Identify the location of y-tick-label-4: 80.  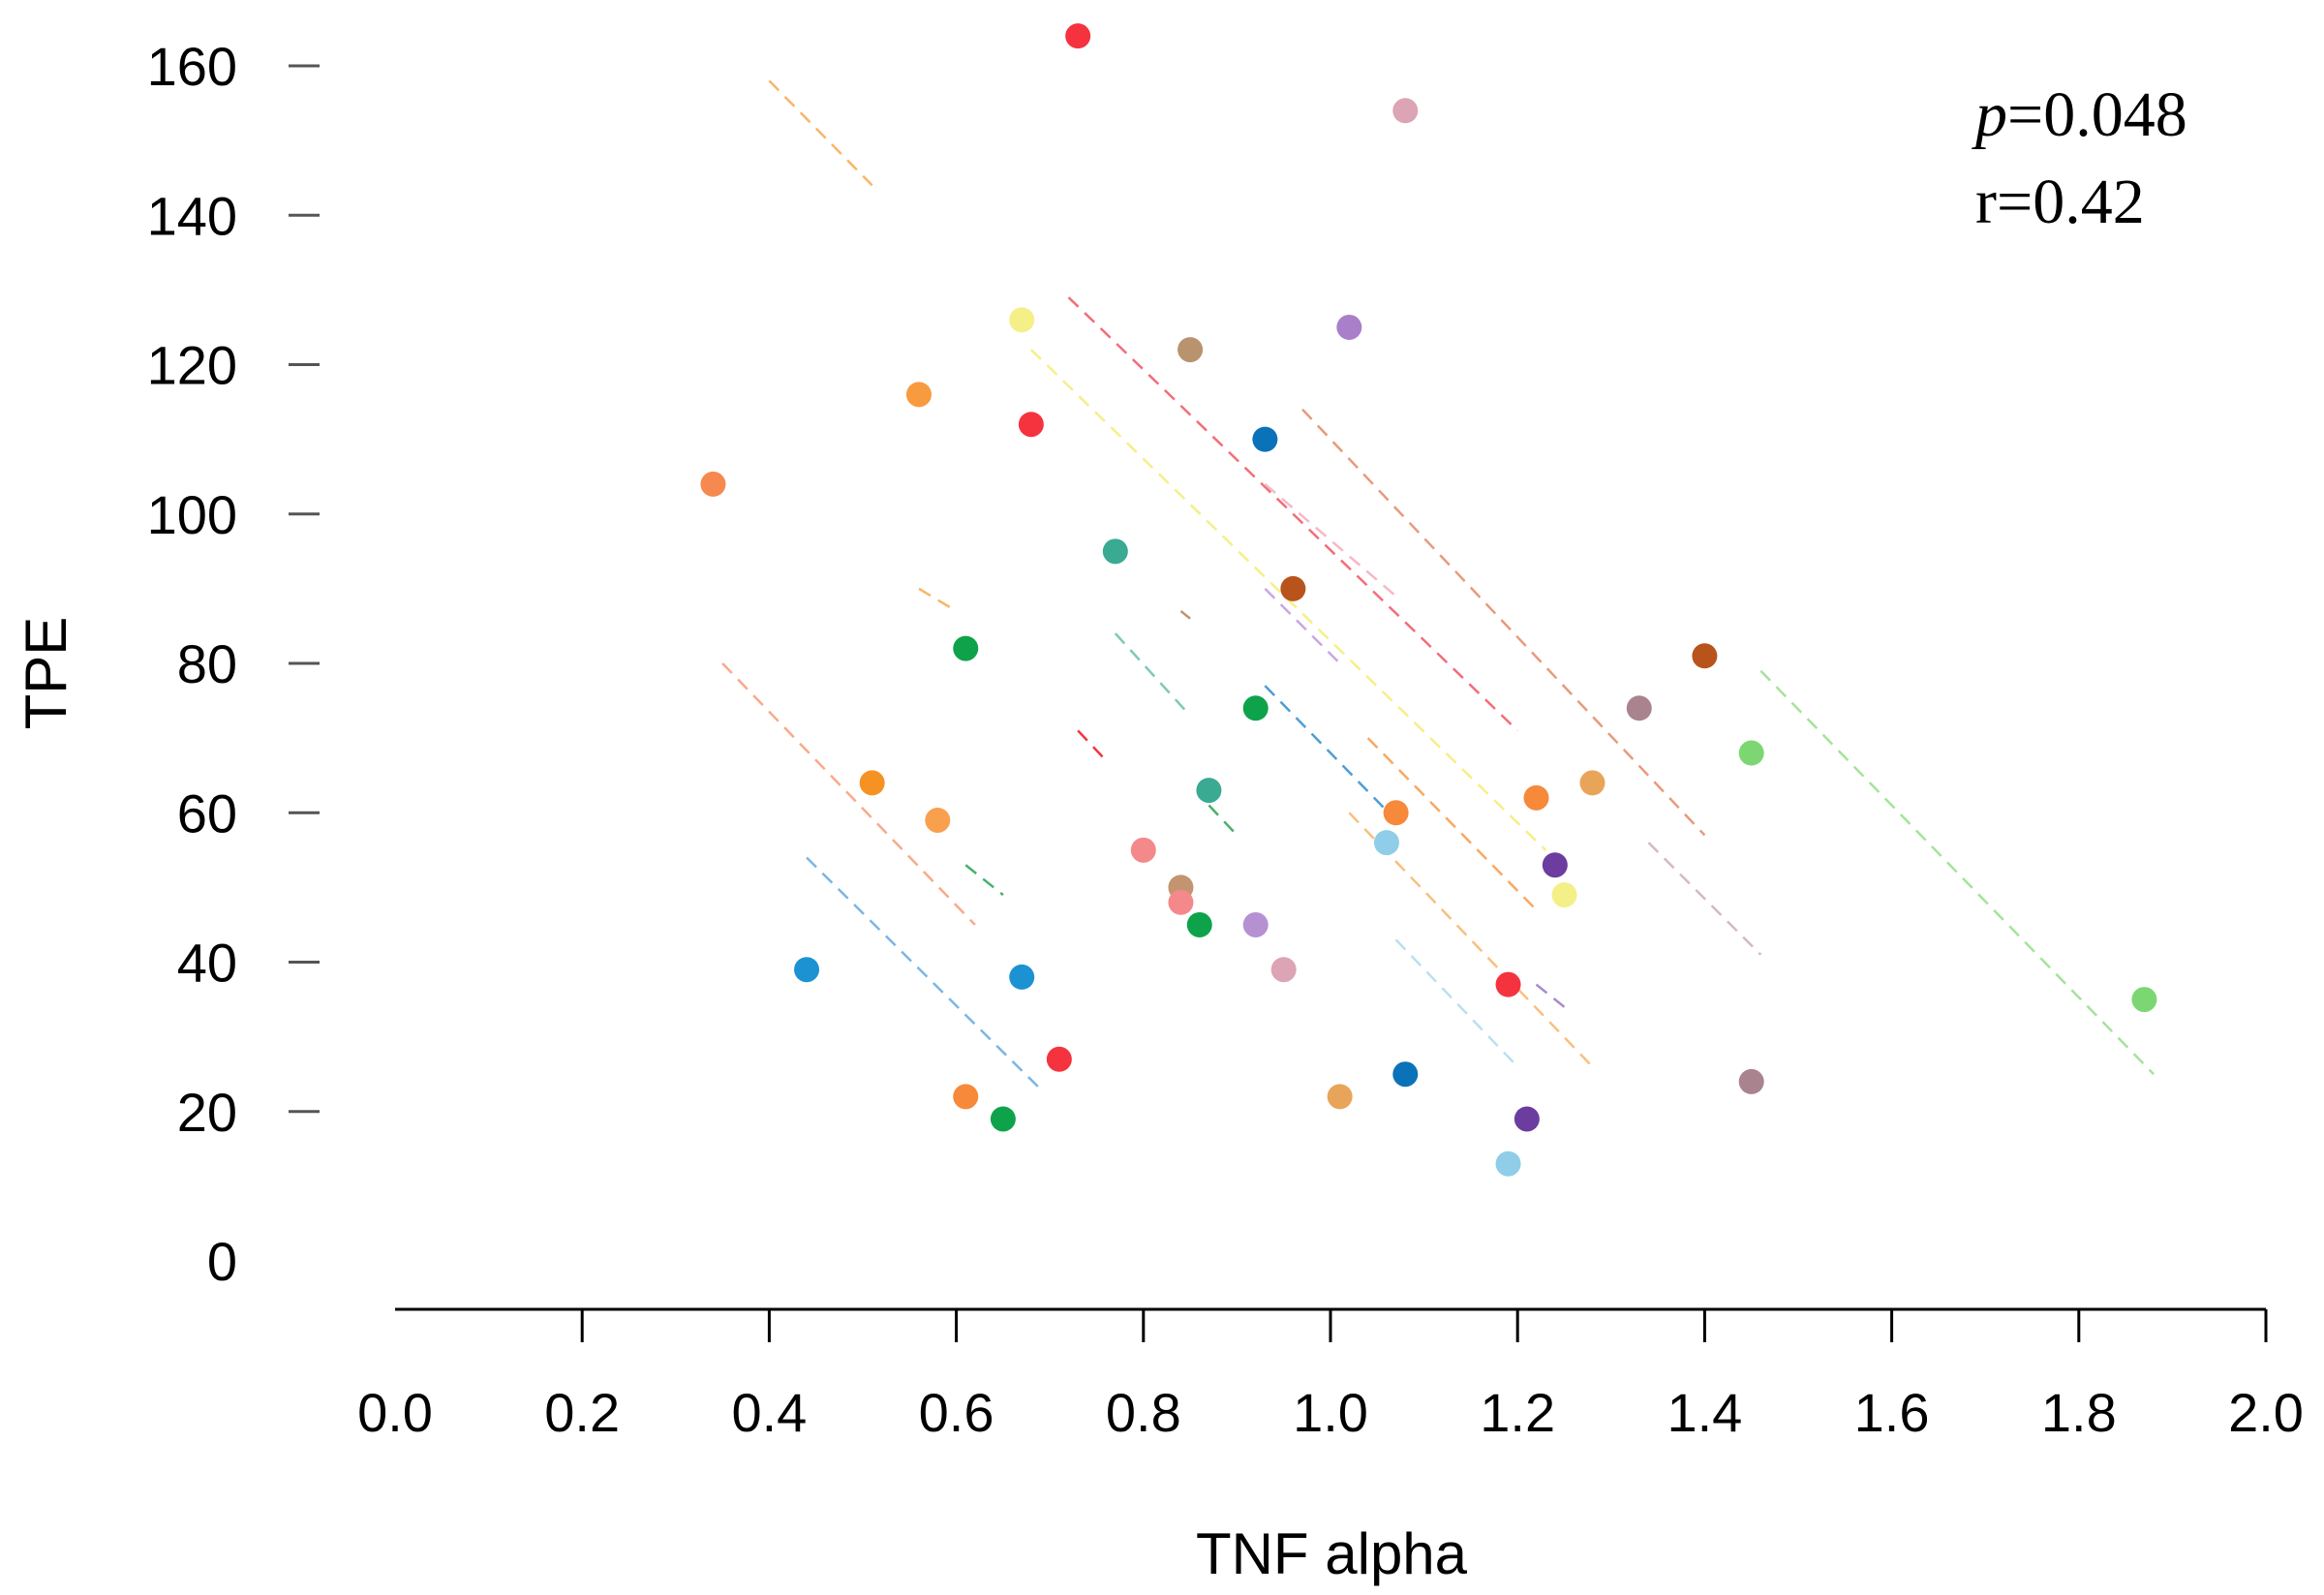
(207, 663).